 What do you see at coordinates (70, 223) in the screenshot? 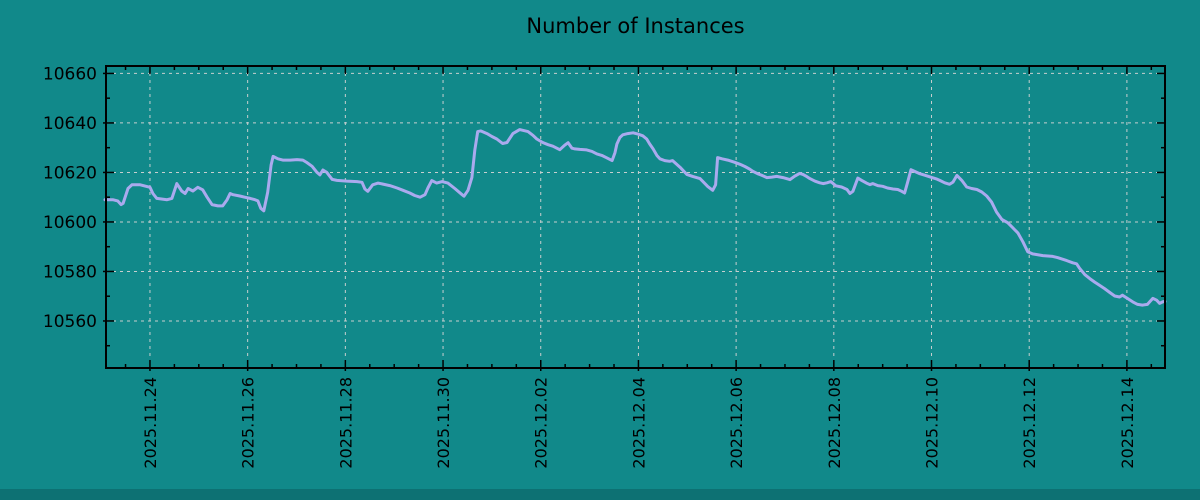
I see `y-tick-label: 10600` at bounding box center [70, 223].